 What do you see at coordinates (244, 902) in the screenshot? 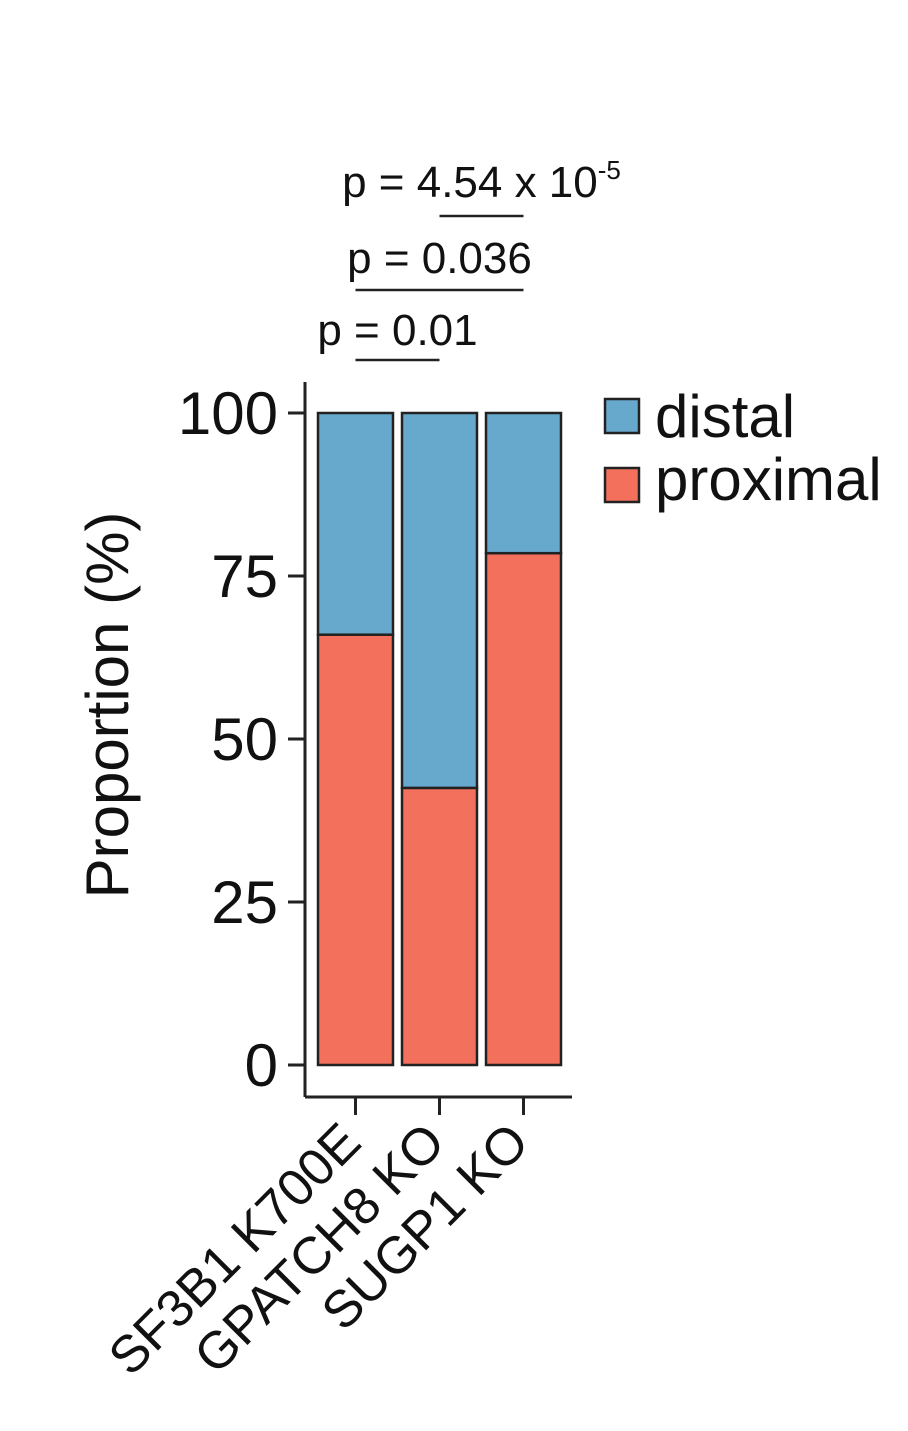
I see `y-tick-label-25: 25` at bounding box center [244, 902].